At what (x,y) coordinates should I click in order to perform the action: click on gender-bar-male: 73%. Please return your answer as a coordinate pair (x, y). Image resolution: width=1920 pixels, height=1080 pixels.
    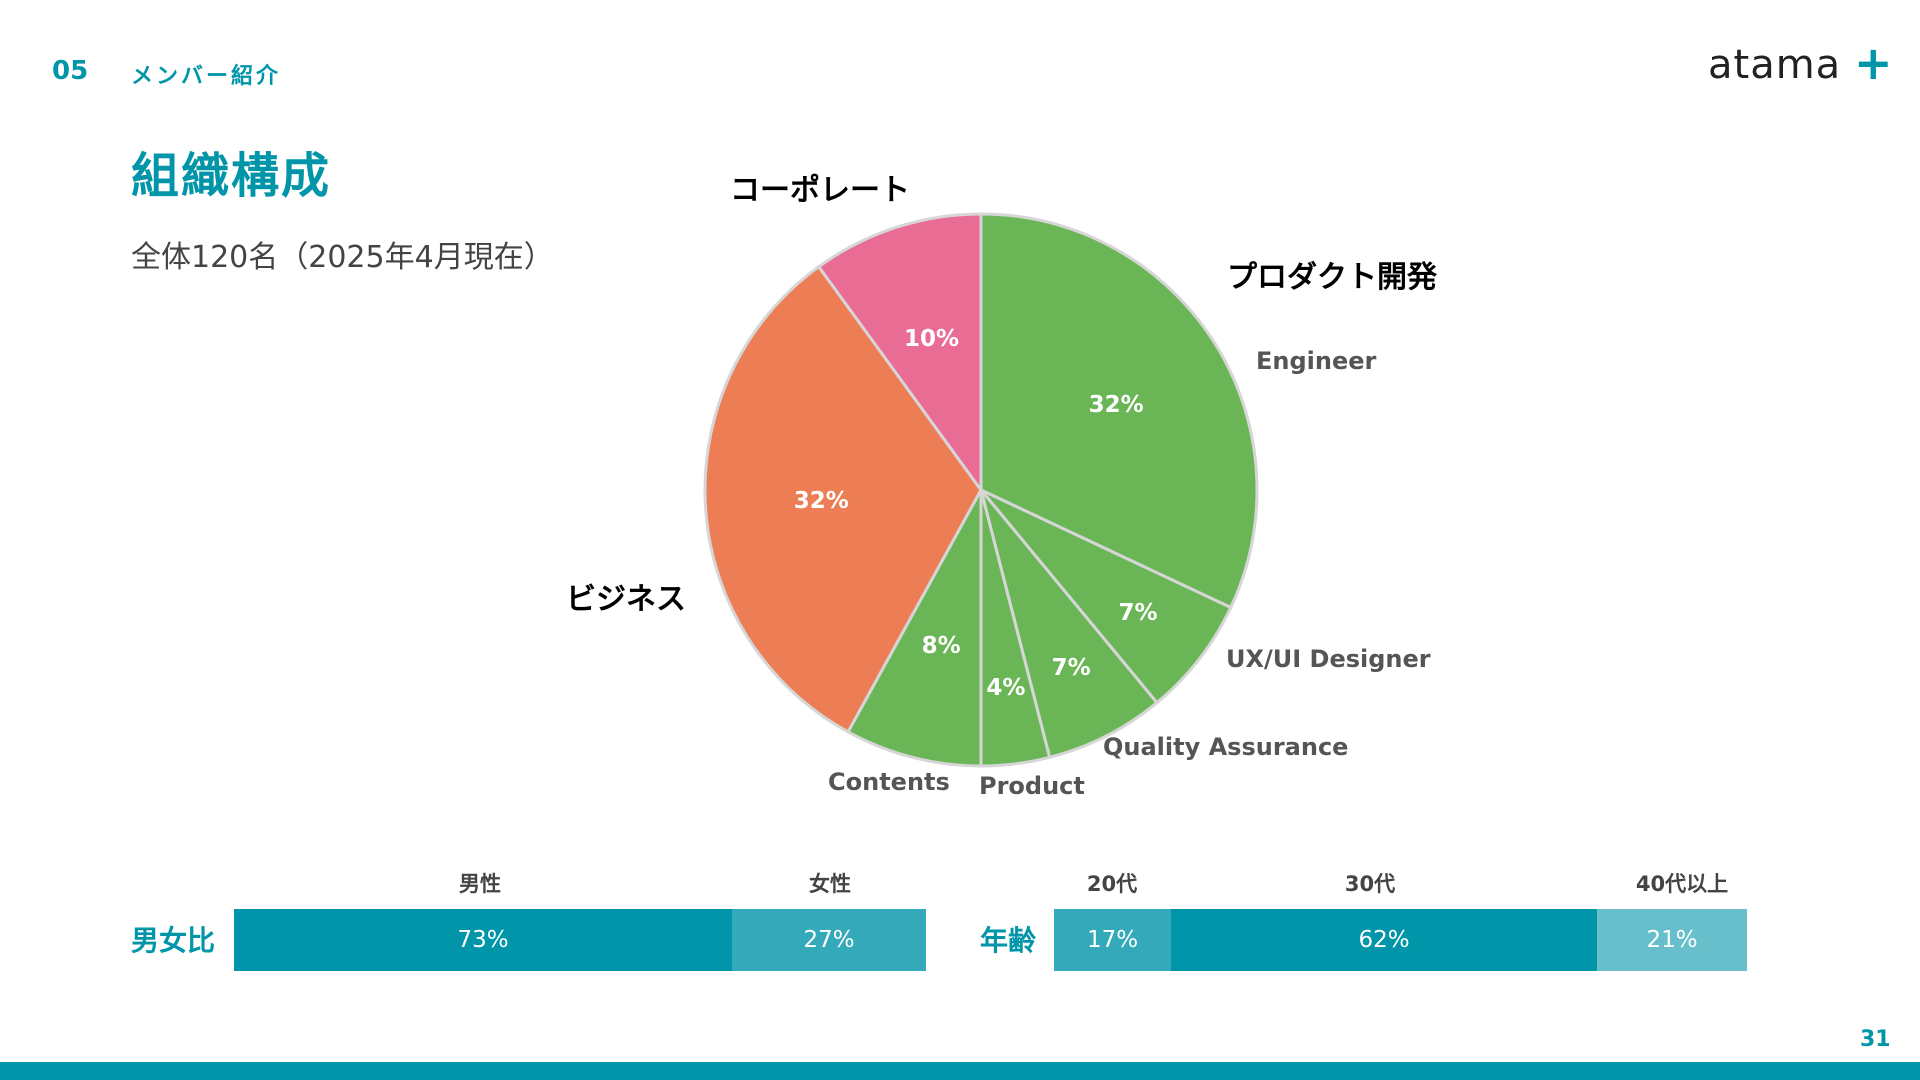
    Looking at the image, I should click on (483, 940).